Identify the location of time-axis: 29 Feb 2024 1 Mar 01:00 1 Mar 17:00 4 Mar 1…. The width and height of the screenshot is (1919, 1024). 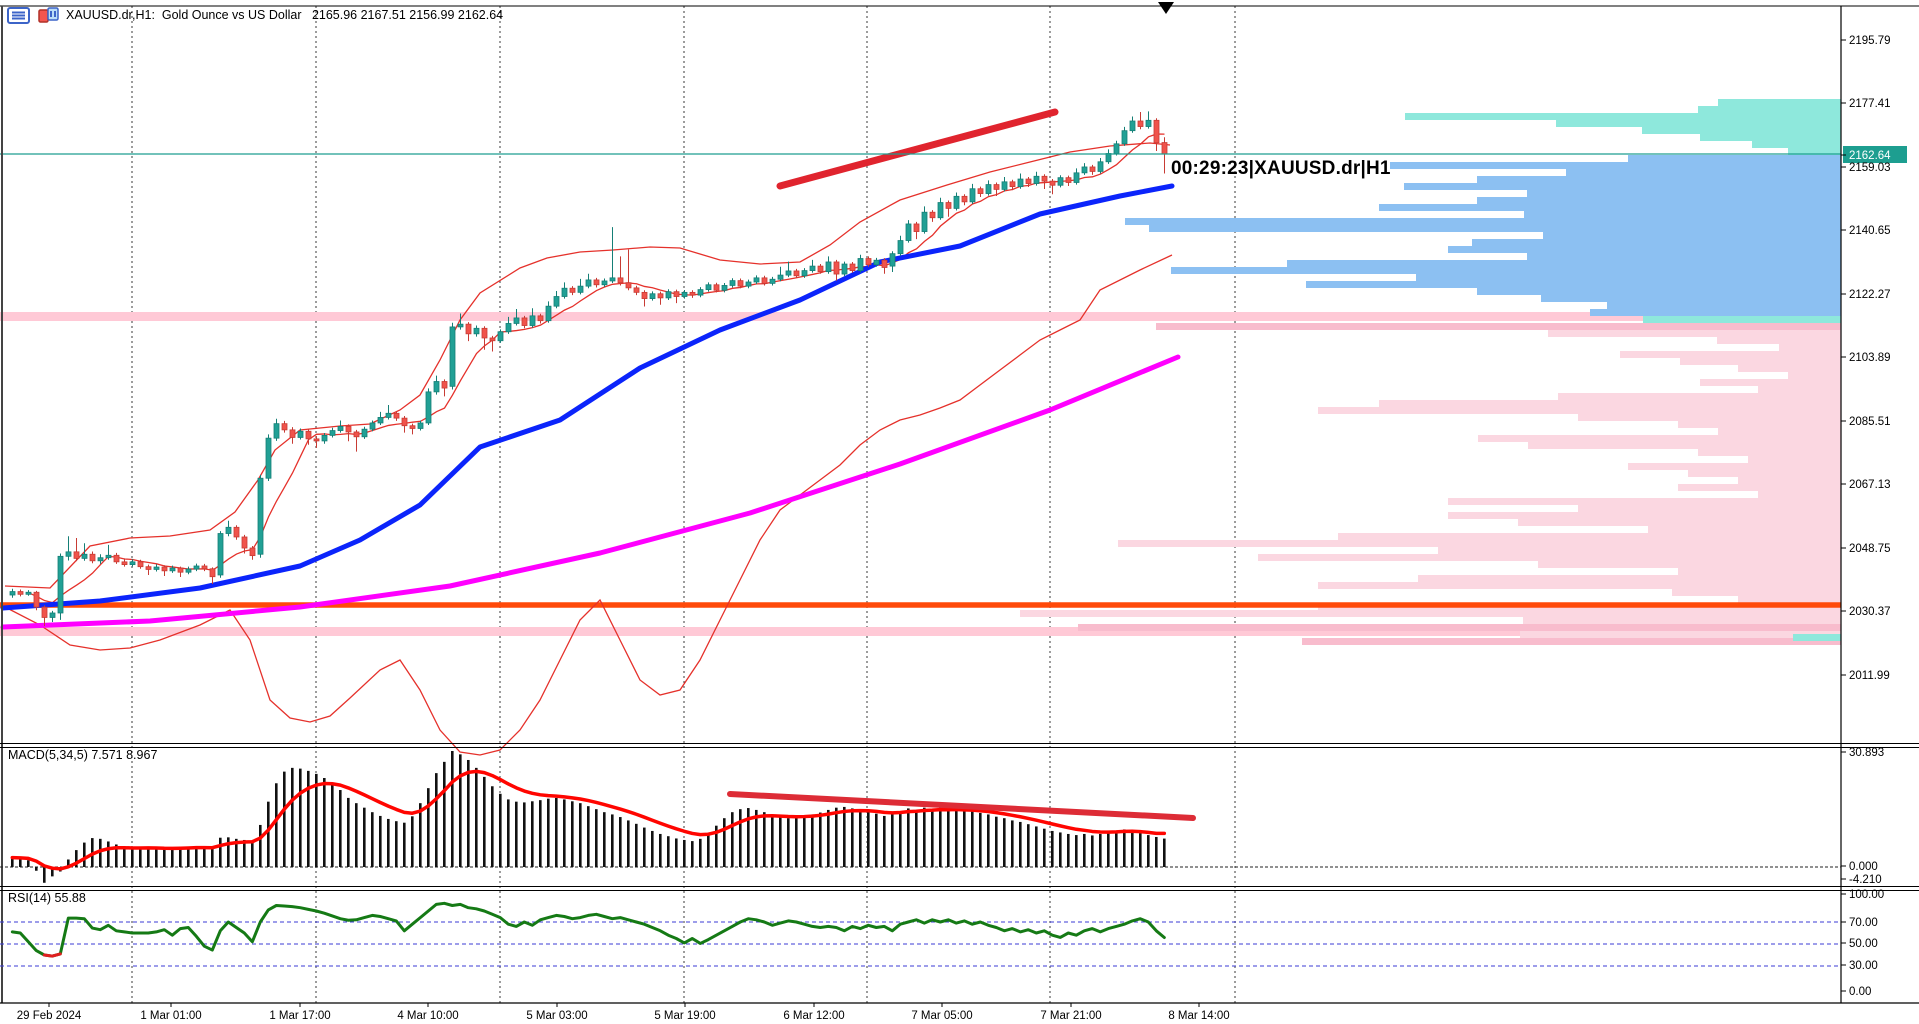
(623, 1012).